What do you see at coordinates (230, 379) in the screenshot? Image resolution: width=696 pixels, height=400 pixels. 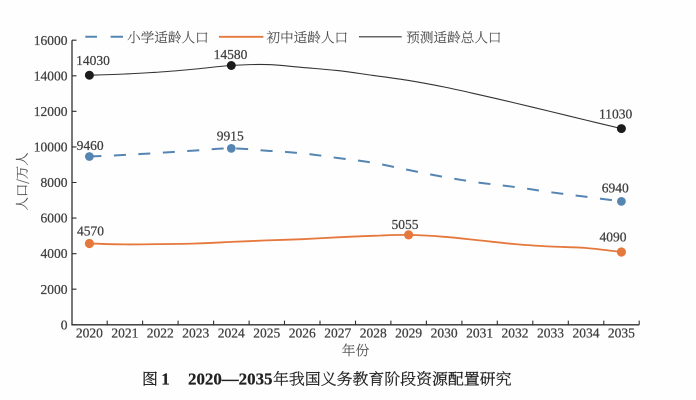 I see `svg-text: 2020—2035` at bounding box center [230, 379].